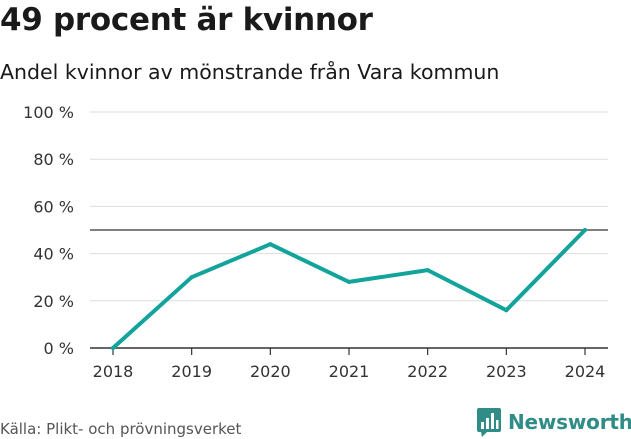  I want to click on x-tick-label: 2023, so click(506, 371).